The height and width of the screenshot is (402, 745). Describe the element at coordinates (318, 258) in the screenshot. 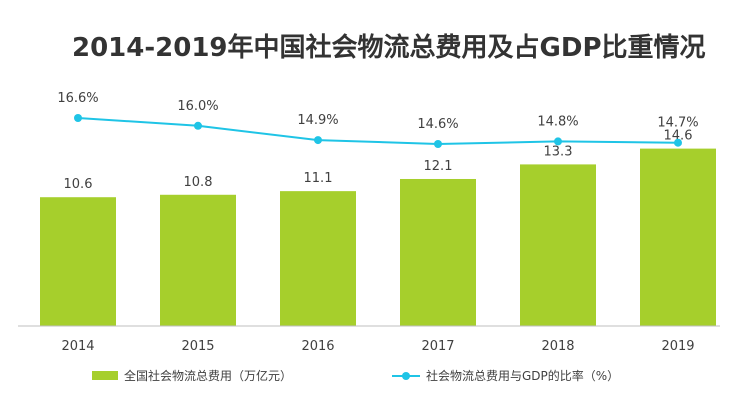

I see `bar-2016` at that location.